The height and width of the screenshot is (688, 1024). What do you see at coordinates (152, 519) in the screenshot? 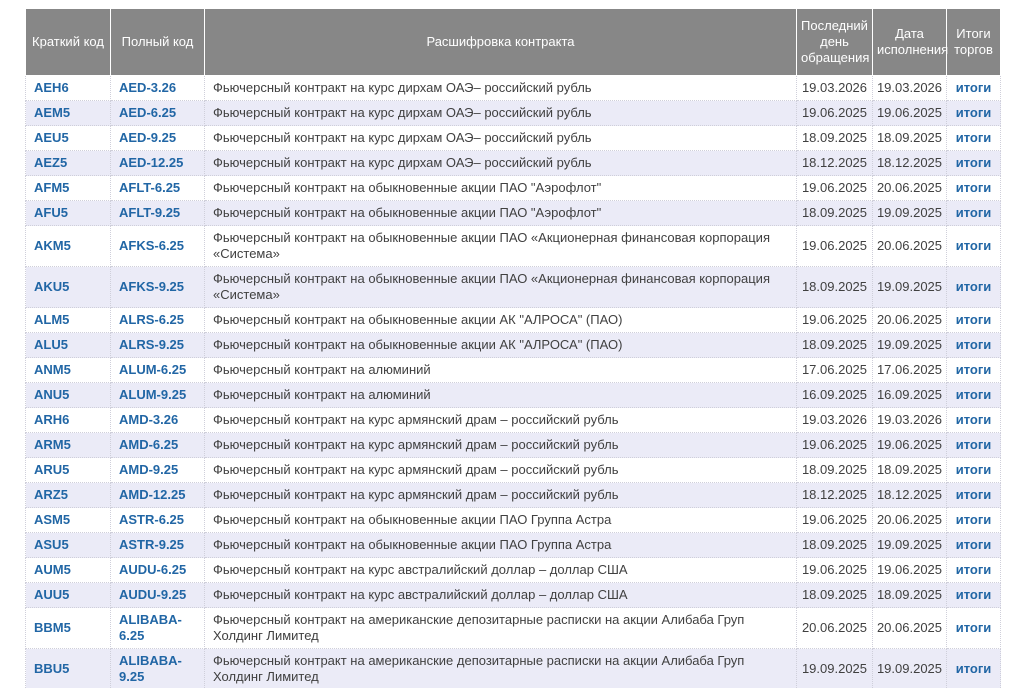
I see `full-code-link: ASTR-6.25` at bounding box center [152, 519].